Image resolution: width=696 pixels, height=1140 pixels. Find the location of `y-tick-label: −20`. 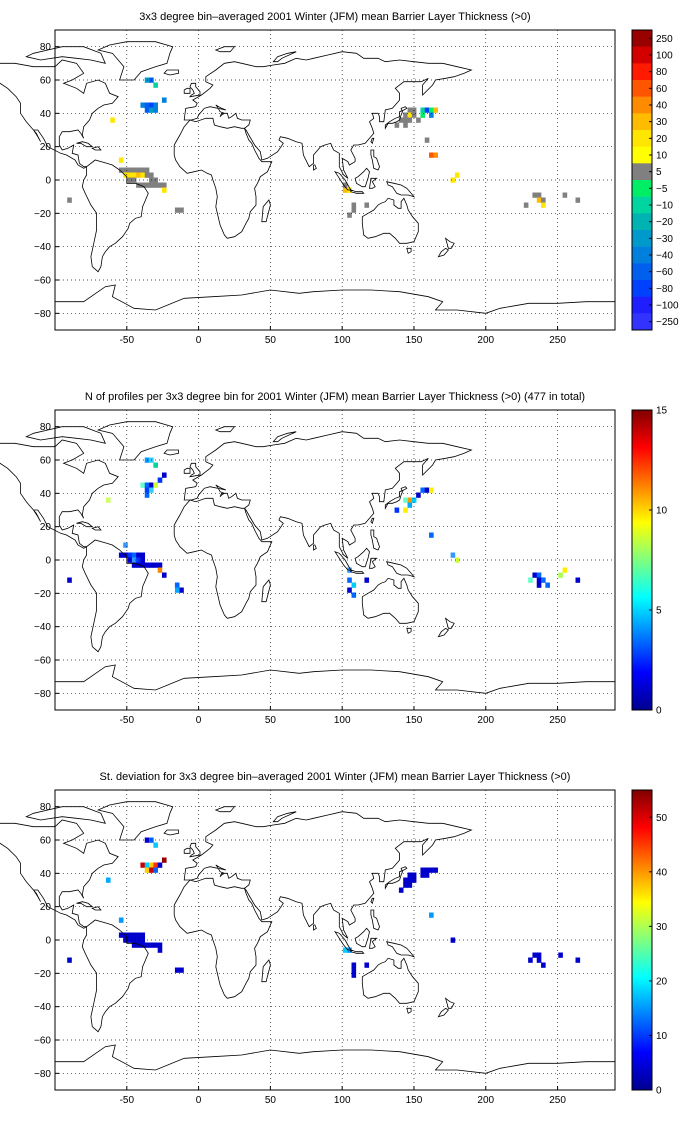

y-tick-label: −20 is located at coordinates (42, 214).